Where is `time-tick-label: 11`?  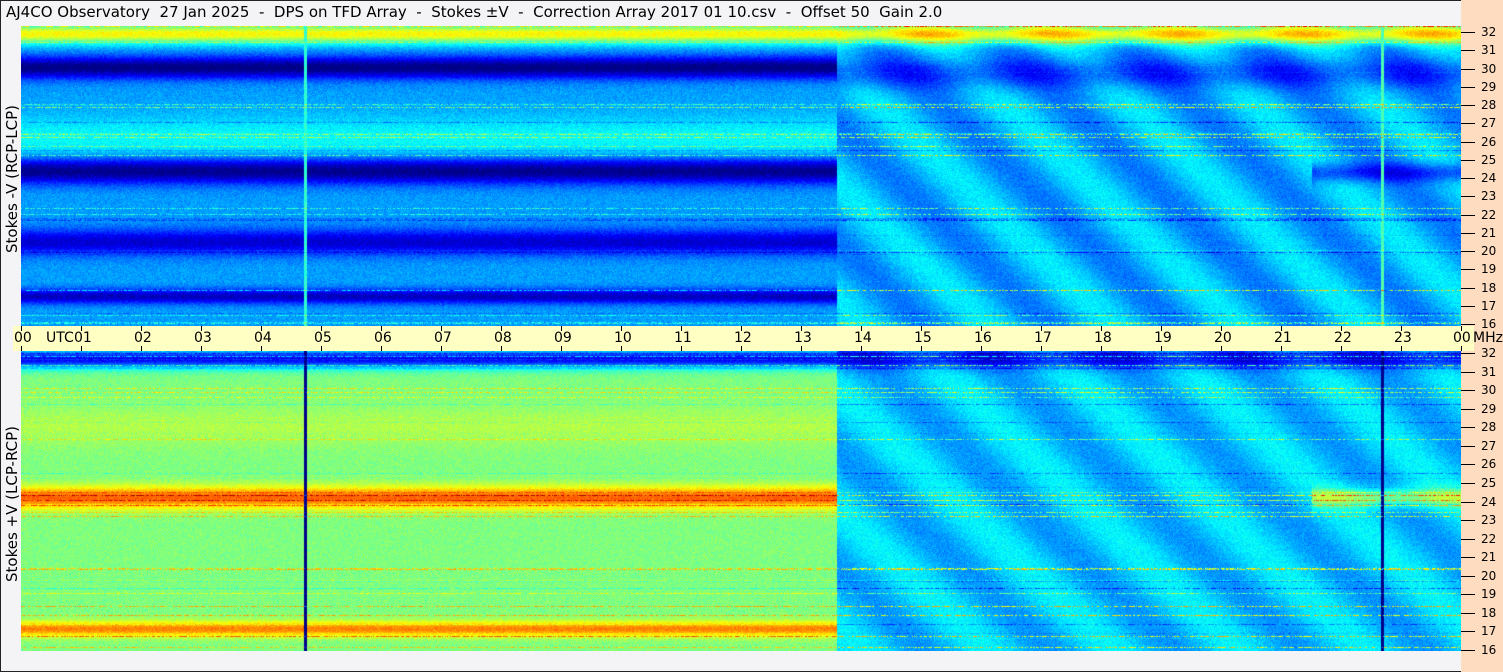 time-tick-label: 11 is located at coordinates (683, 338).